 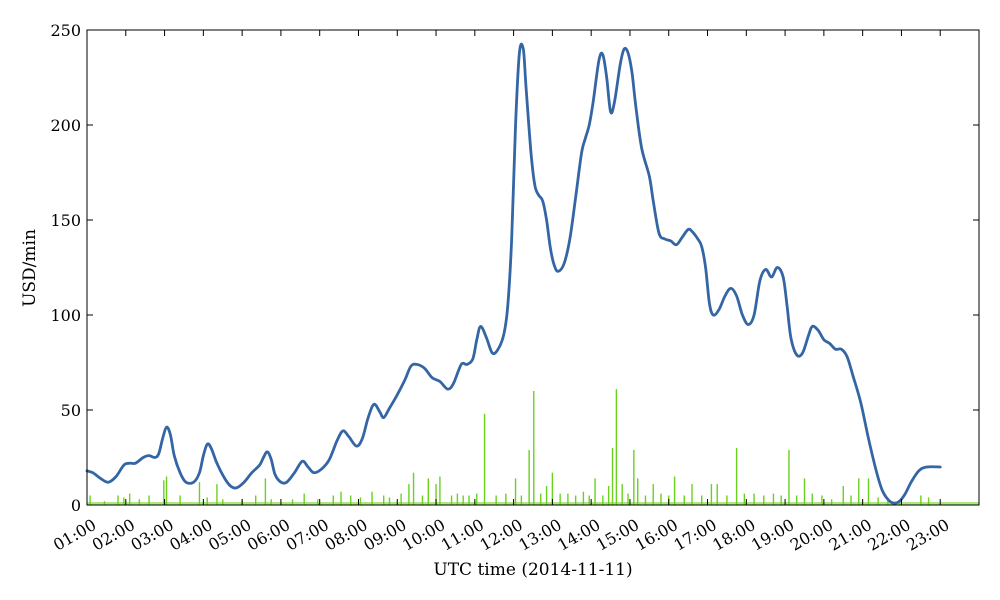 I want to click on y-tick-labels: 0 50 100 150 200 250, so click(x=65, y=268).